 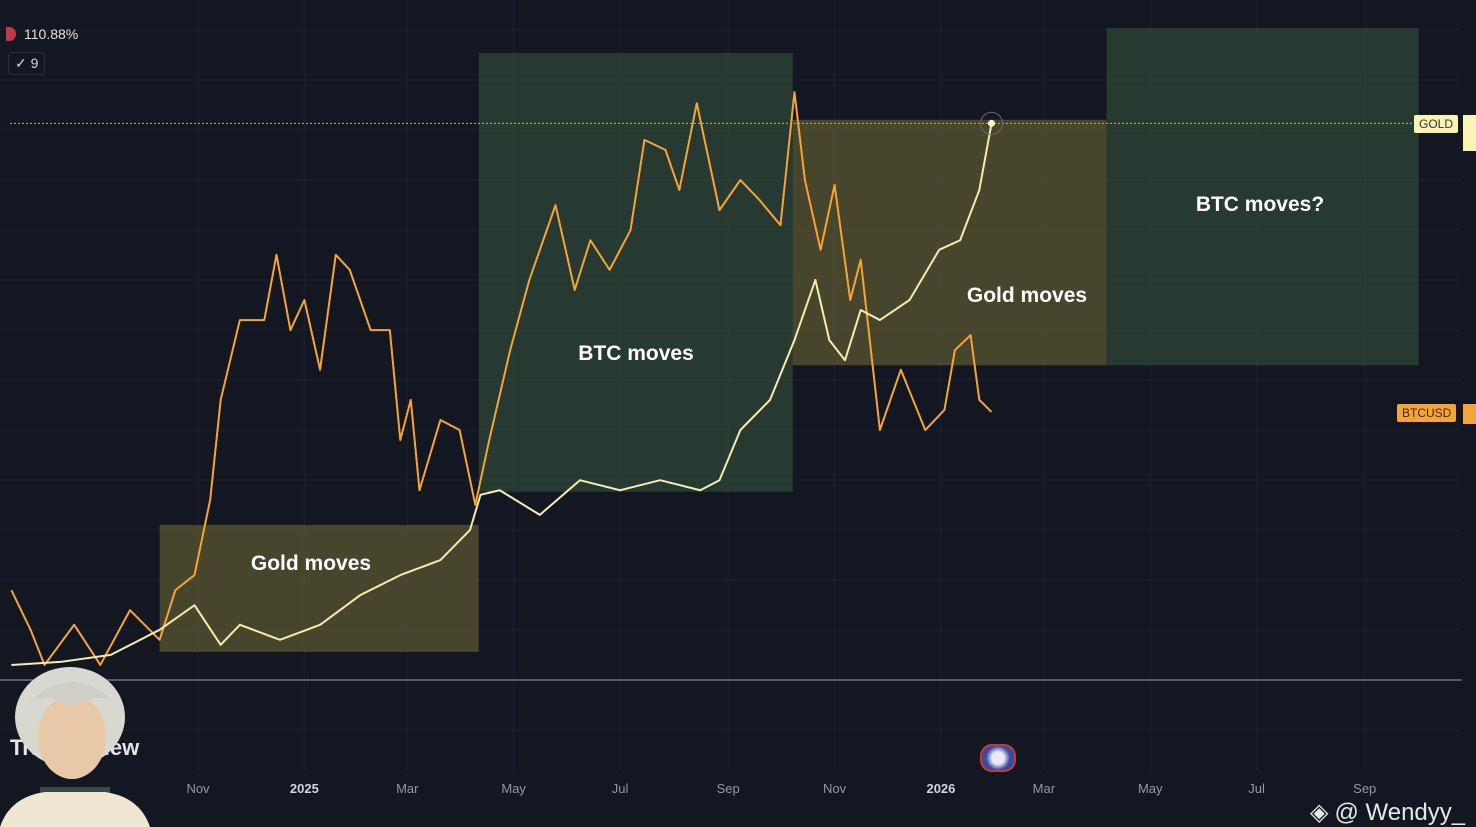 What do you see at coordinates (636, 353) in the screenshot?
I see `annotation-label: BTC moves` at bounding box center [636, 353].